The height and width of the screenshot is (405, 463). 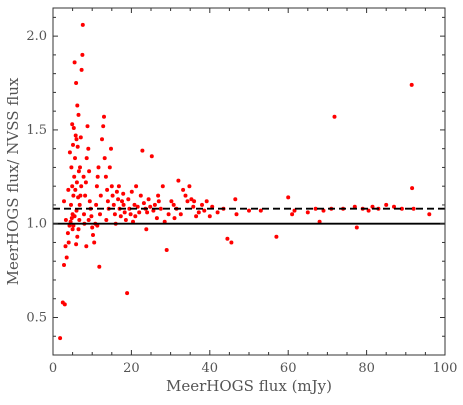 I want to click on reference-lines, so click(x=249, y=216).